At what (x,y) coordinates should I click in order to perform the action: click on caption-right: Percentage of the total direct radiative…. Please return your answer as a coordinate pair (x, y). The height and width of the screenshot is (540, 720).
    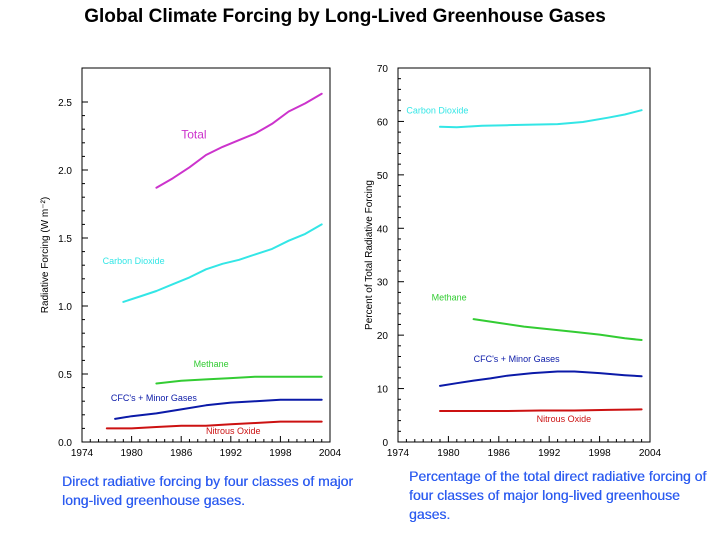
    Looking at the image, I should click on (558, 495).